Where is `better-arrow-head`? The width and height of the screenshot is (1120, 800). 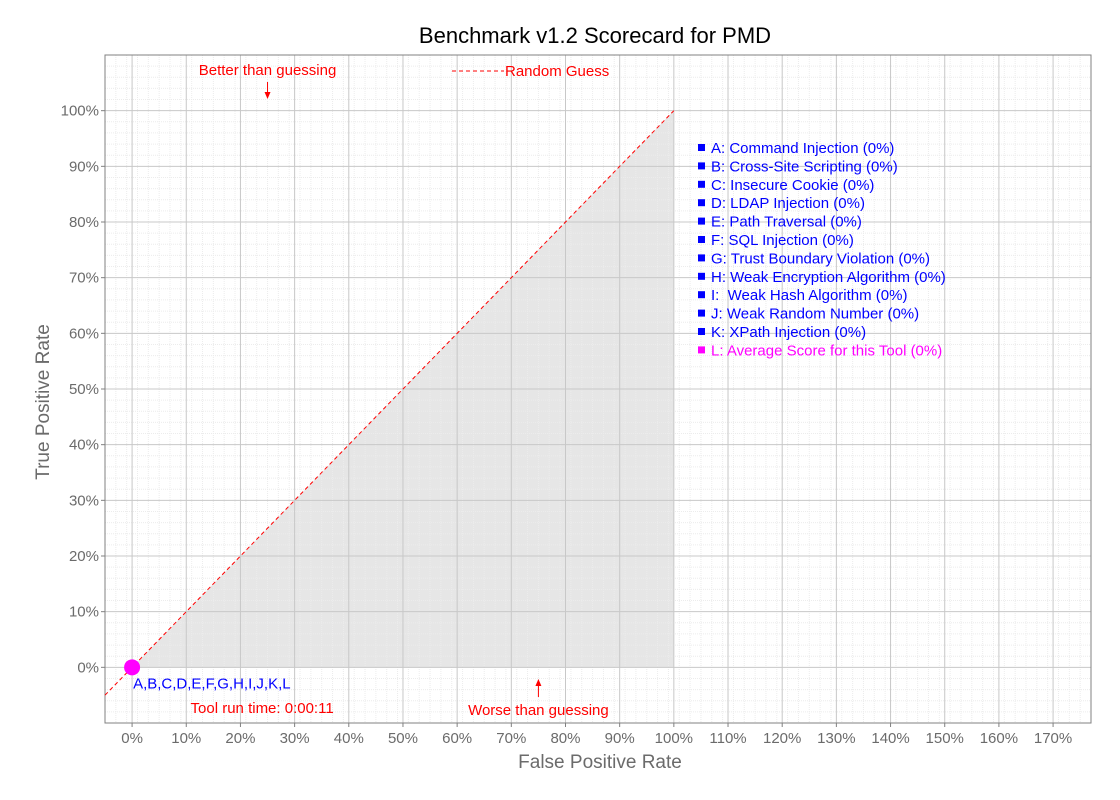 better-arrow-head is located at coordinates (267, 95).